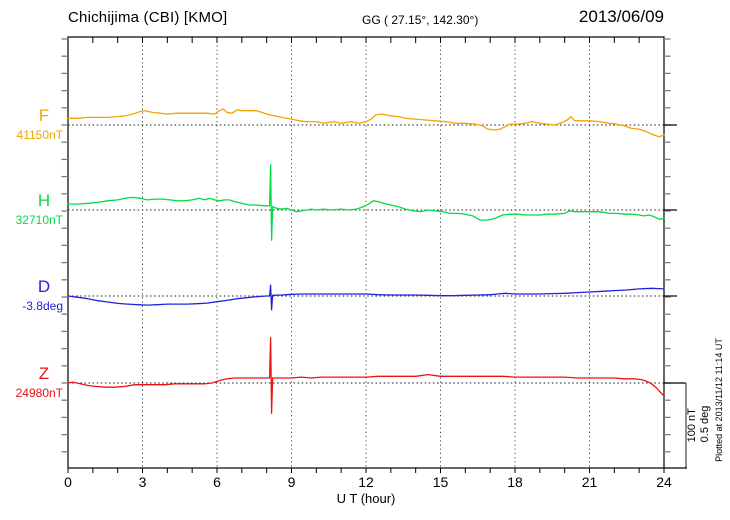 Image resolution: width=730 pixels, height=520 pixels. Describe the element at coordinates (39, 220) in the screenshot. I see `component-baseline-value-H: 32710nT` at that location.